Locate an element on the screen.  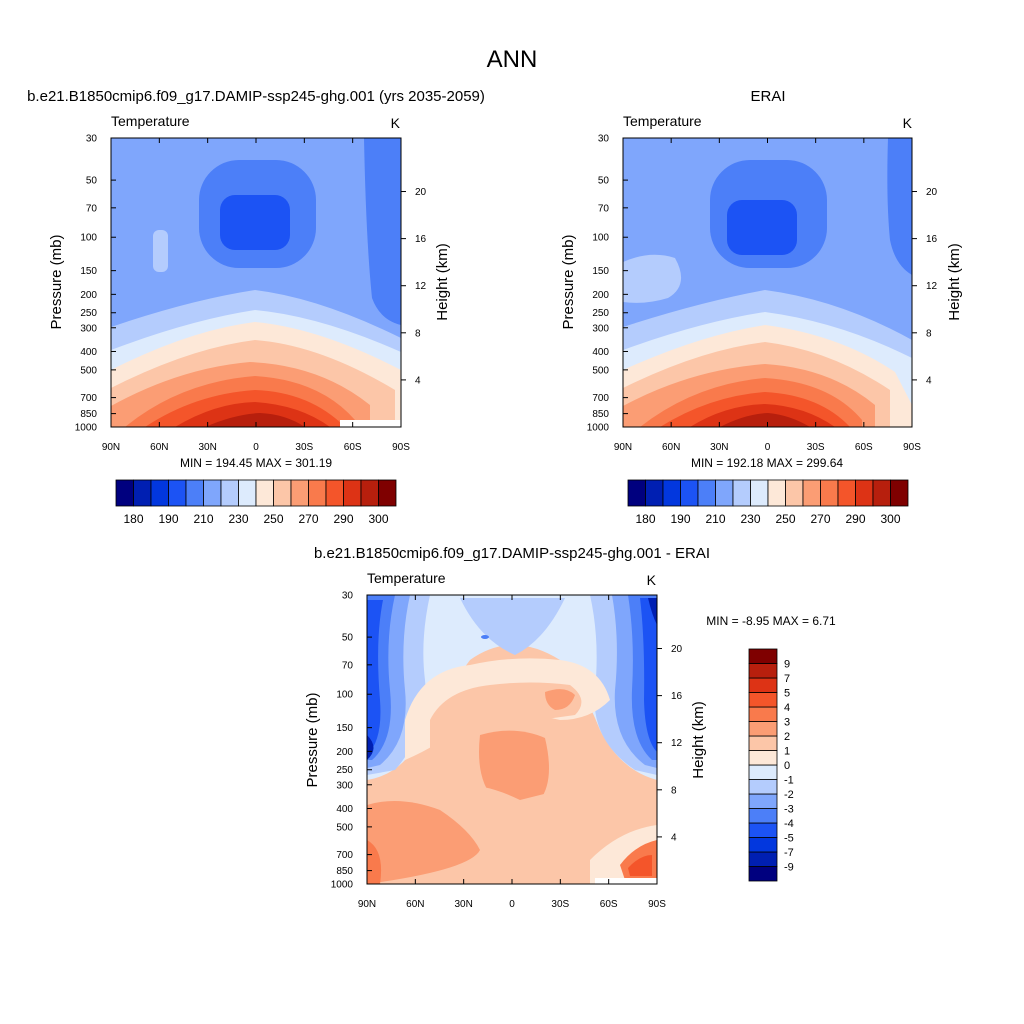
panel1-colorbar: 180 190 210 230 250 270 290 300 is located at coordinates (256, 502).